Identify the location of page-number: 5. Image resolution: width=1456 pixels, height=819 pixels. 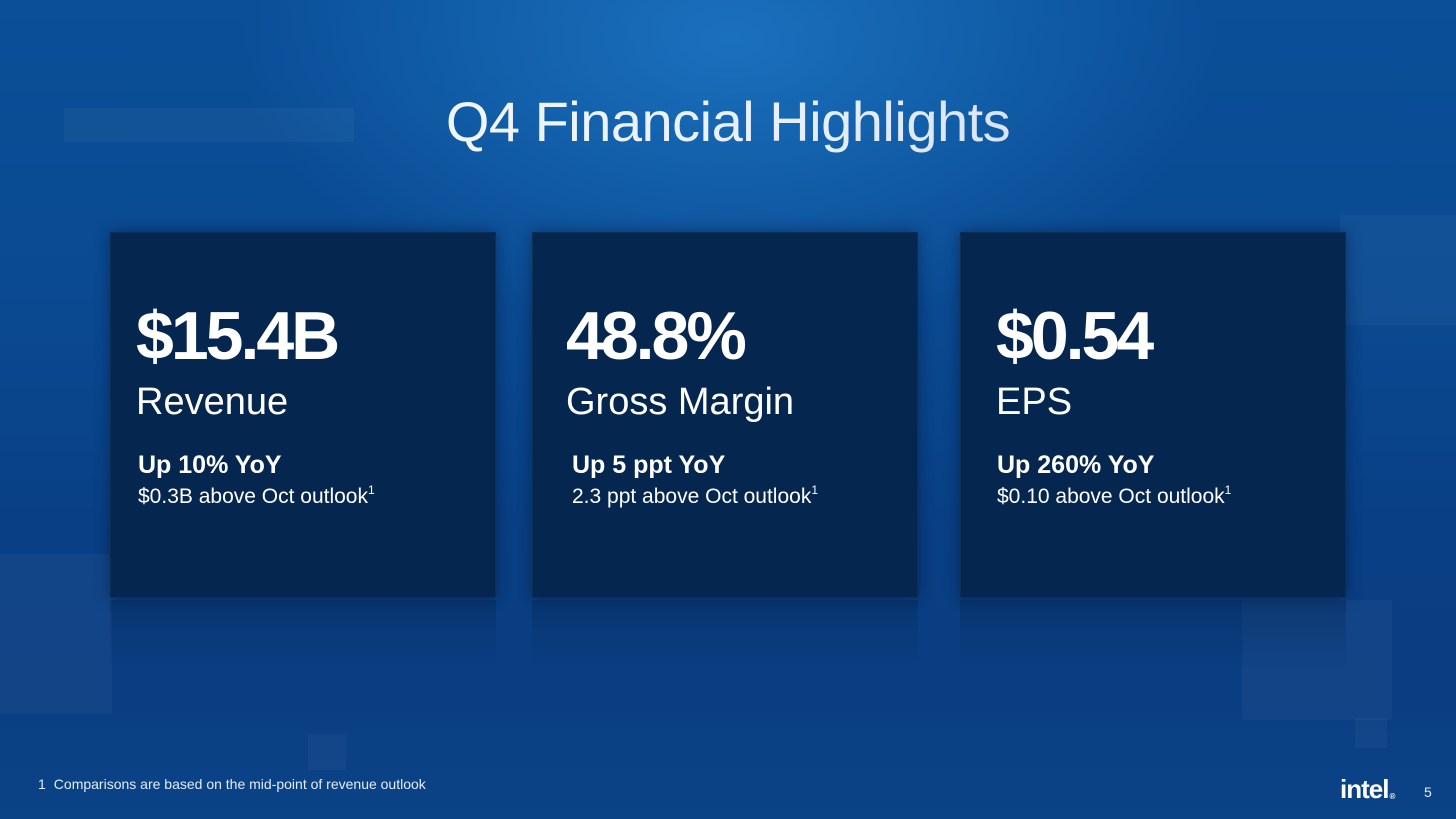
(1428, 792).